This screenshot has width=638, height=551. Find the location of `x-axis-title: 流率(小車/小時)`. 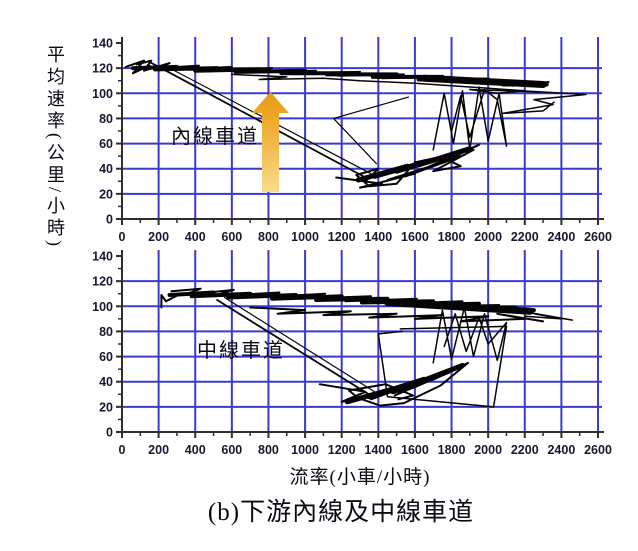

x-axis-title: 流率(小車/小時) is located at coordinates (360, 477).